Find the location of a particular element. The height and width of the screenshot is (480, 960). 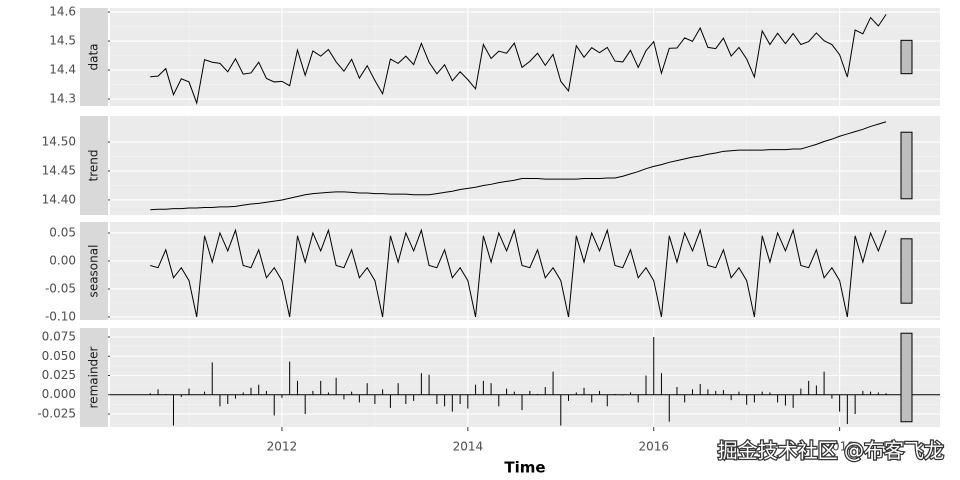

y-tick-label: 0.025 is located at coordinates (59, 375).